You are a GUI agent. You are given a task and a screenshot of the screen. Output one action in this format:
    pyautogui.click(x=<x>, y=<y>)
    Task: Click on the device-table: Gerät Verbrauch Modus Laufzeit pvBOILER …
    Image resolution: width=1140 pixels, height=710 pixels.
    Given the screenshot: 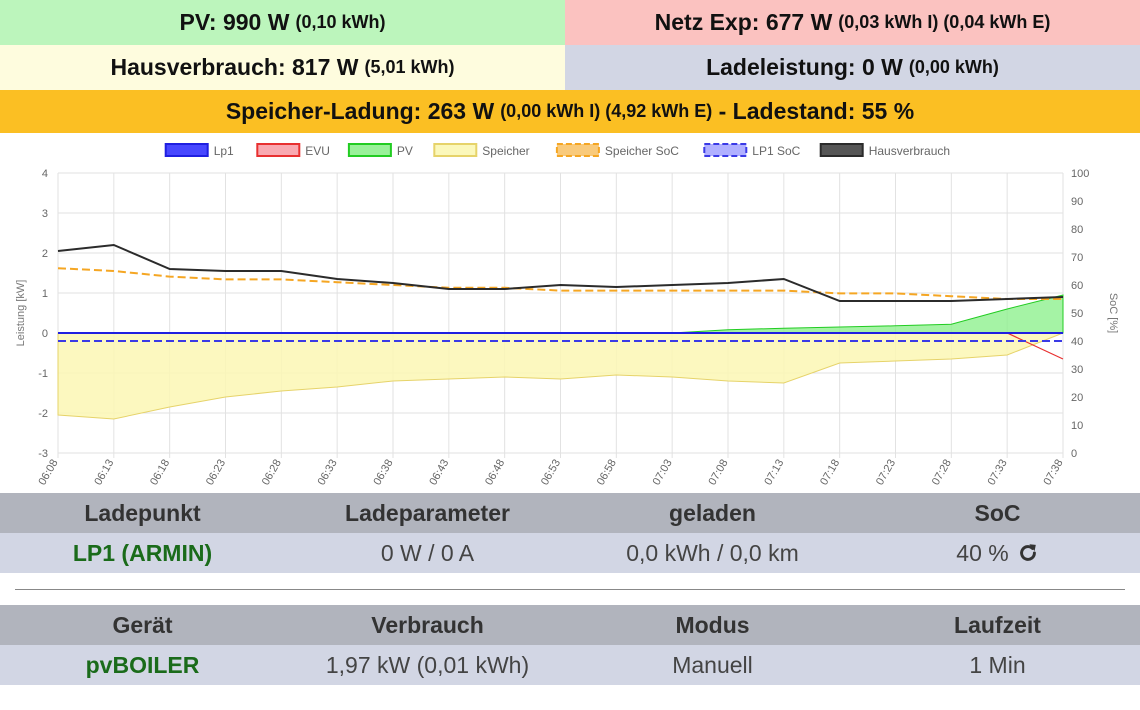 What is the action you would take?
    pyautogui.click(x=570, y=645)
    